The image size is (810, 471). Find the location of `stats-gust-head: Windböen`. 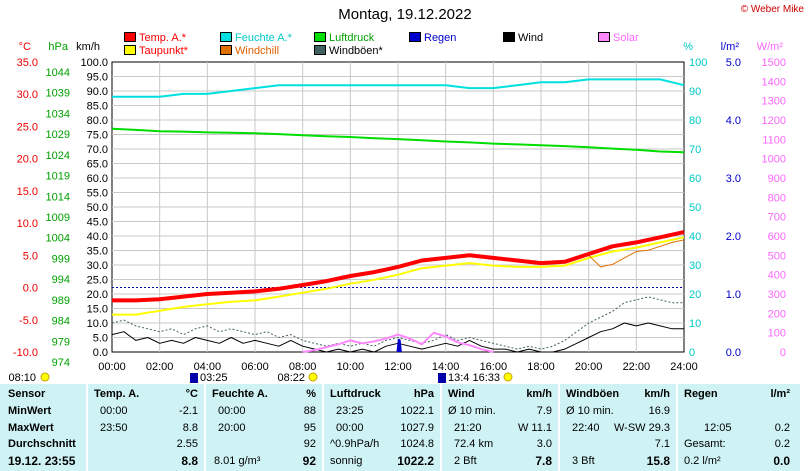

stats-gust-head: Windböen is located at coordinates (593, 394).